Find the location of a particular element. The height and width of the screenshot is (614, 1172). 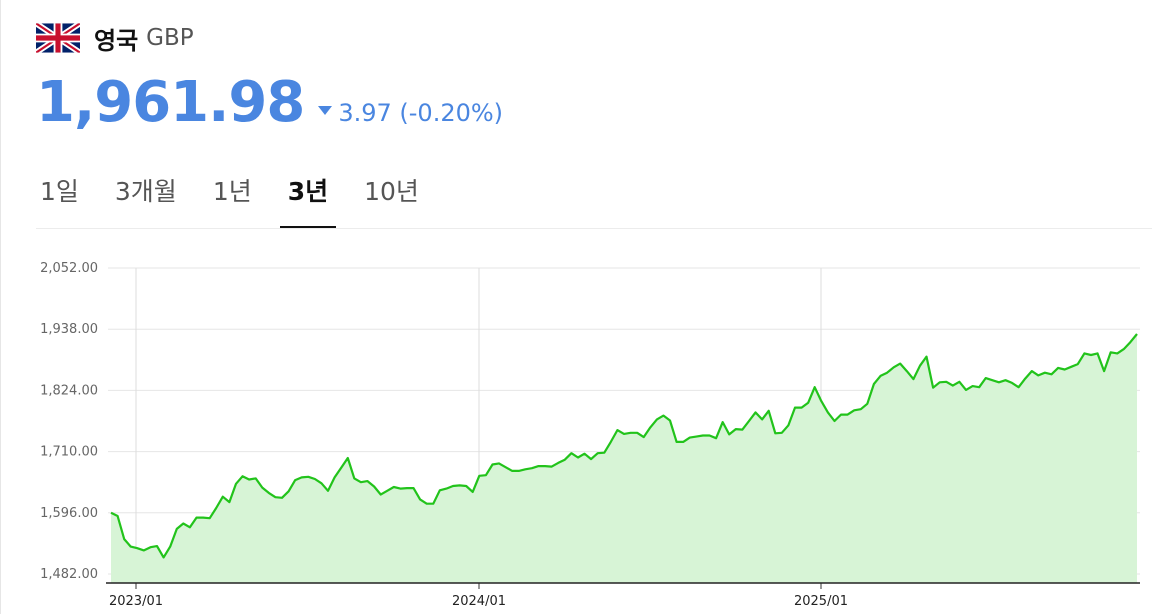

price-row: 1,961.98 3.97 (-0.20%) is located at coordinates (269, 103).